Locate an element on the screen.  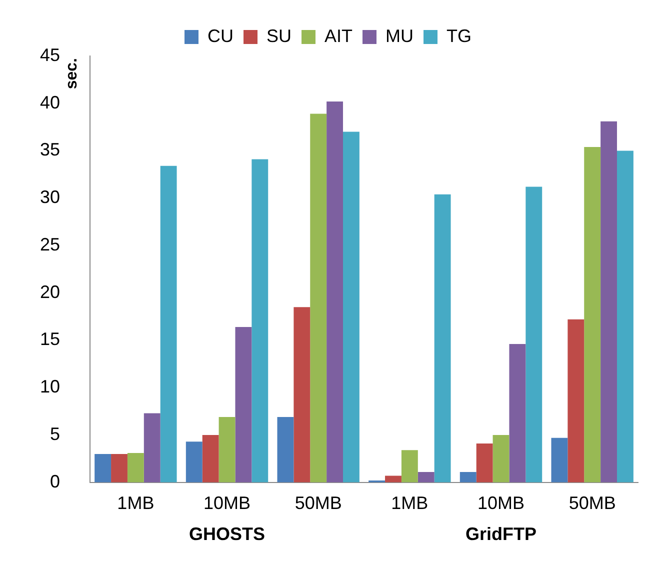
y-tick-label: 30 is located at coordinates (50, 197).